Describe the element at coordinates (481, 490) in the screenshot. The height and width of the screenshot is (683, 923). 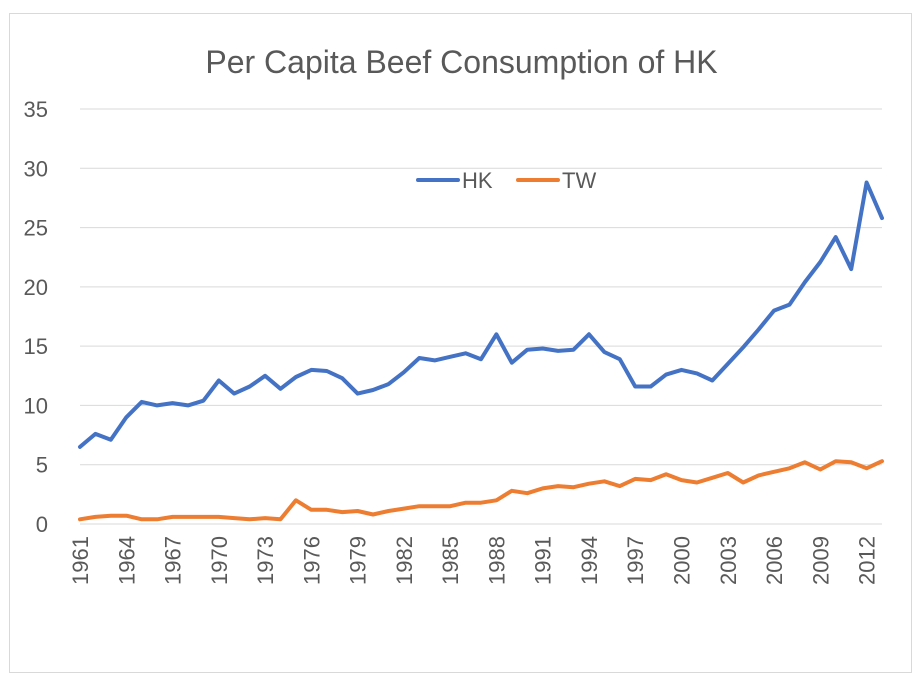
I see `series-line-tw` at that location.